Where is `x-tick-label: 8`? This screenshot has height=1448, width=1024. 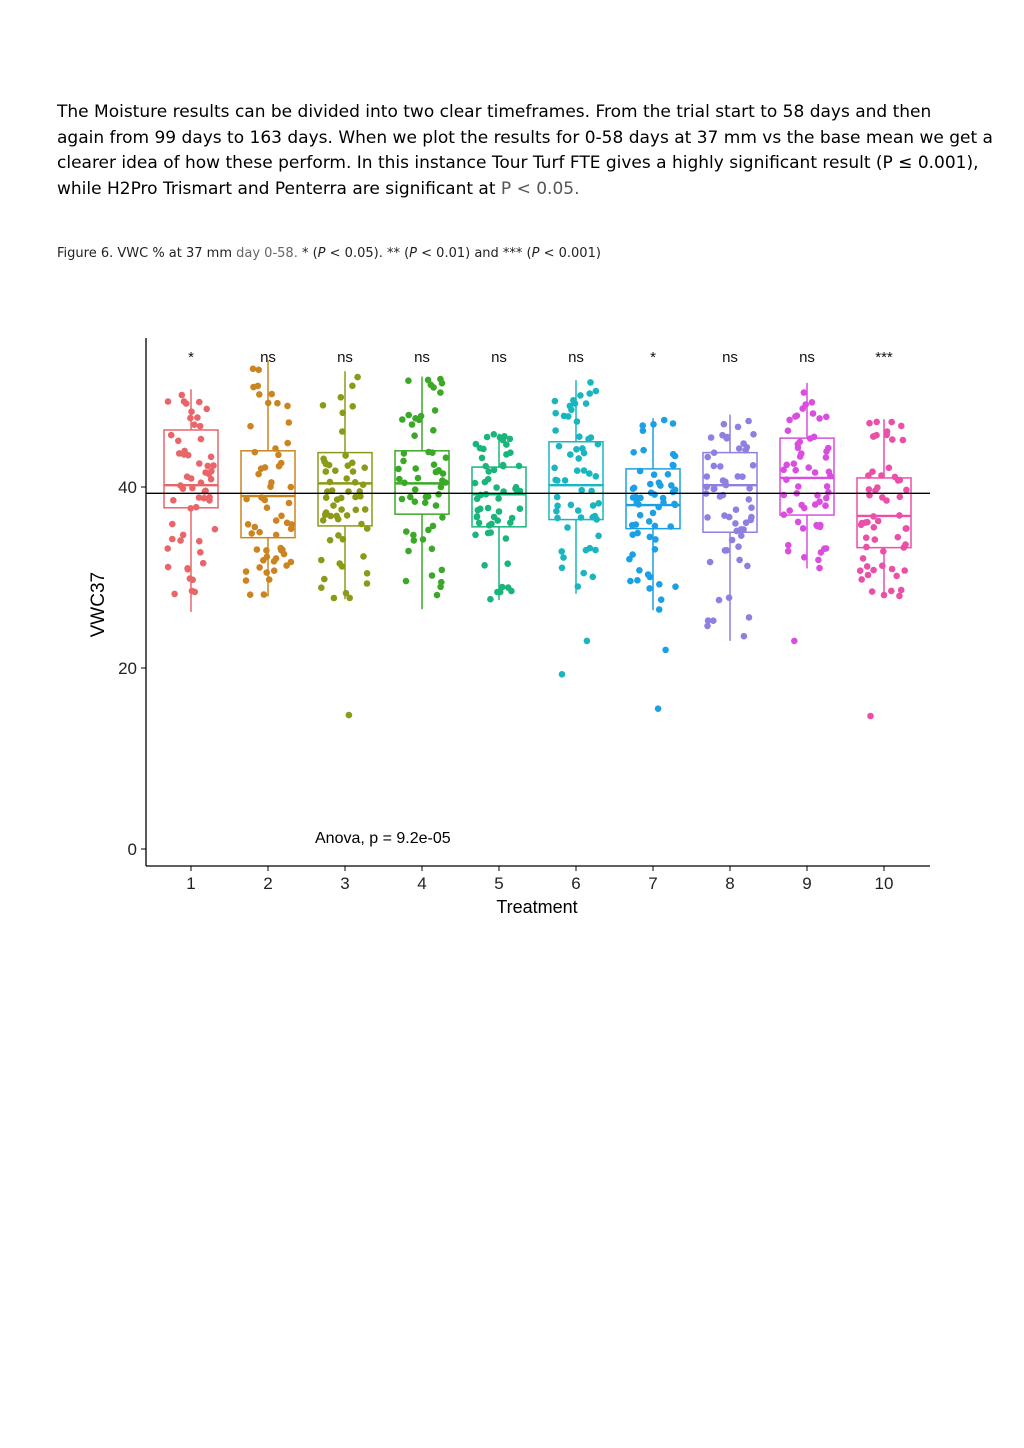 x-tick-label: 8 is located at coordinates (729, 883).